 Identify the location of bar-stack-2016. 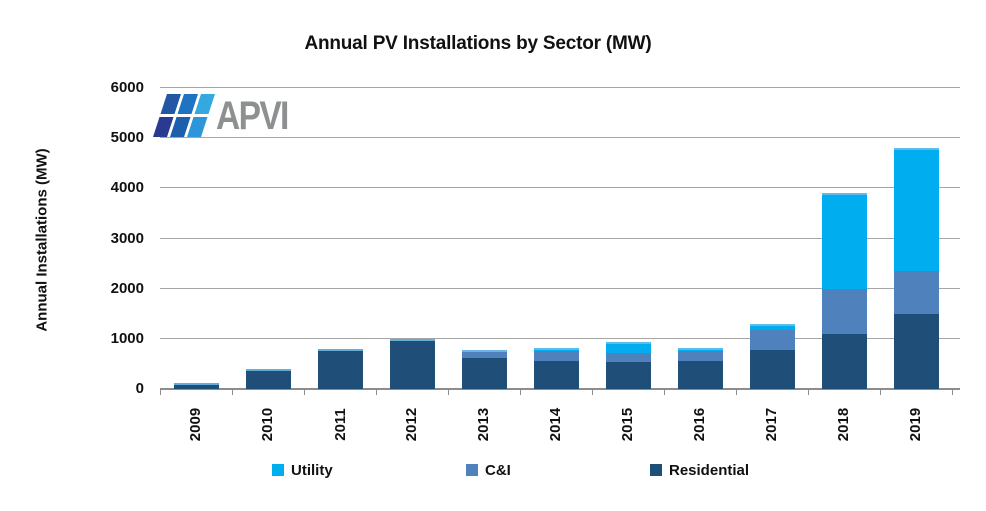
(700, 368).